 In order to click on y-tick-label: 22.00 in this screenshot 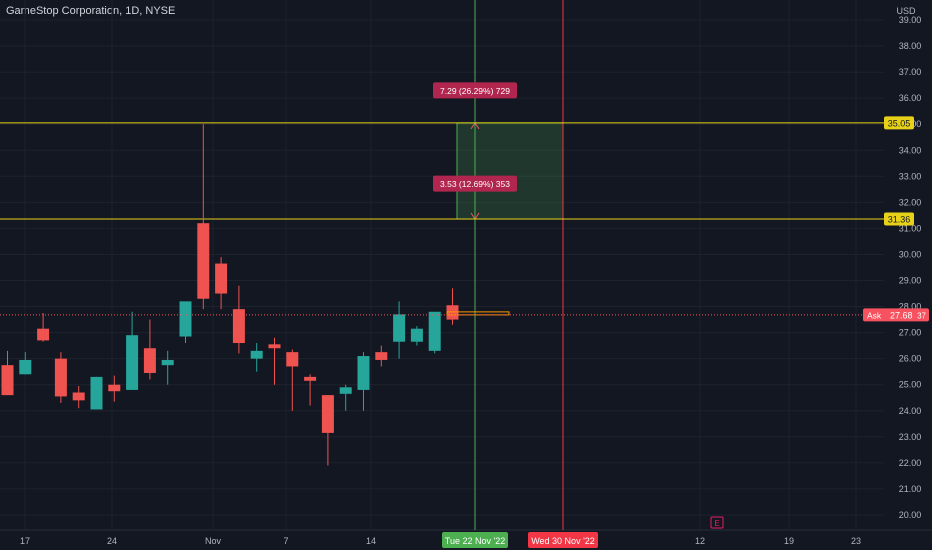, I will do `click(910, 463)`.